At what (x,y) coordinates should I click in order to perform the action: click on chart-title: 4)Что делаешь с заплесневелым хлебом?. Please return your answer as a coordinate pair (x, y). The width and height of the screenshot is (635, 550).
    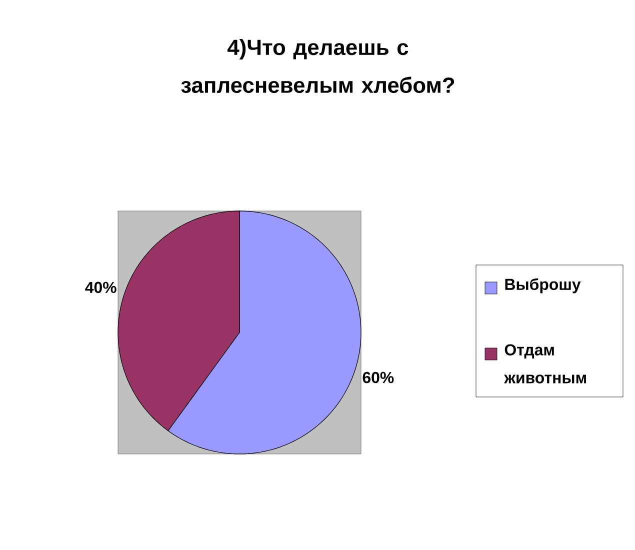
    Looking at the image, I should click on (317, 66).